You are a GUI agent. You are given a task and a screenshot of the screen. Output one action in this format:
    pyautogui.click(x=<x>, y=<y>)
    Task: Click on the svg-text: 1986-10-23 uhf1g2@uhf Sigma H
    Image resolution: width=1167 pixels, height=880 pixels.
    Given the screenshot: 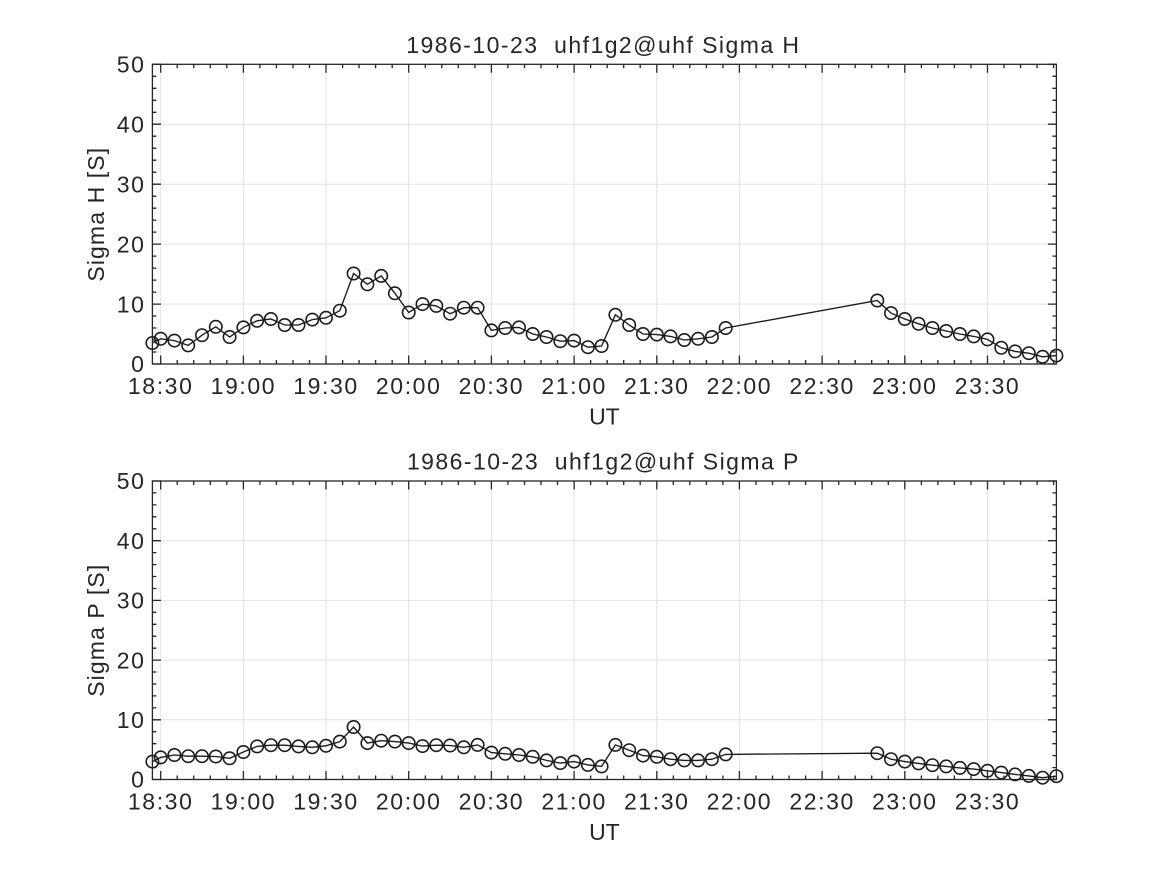 What is the action you would take?
    pyautogui.click(x=603, y=45)
    